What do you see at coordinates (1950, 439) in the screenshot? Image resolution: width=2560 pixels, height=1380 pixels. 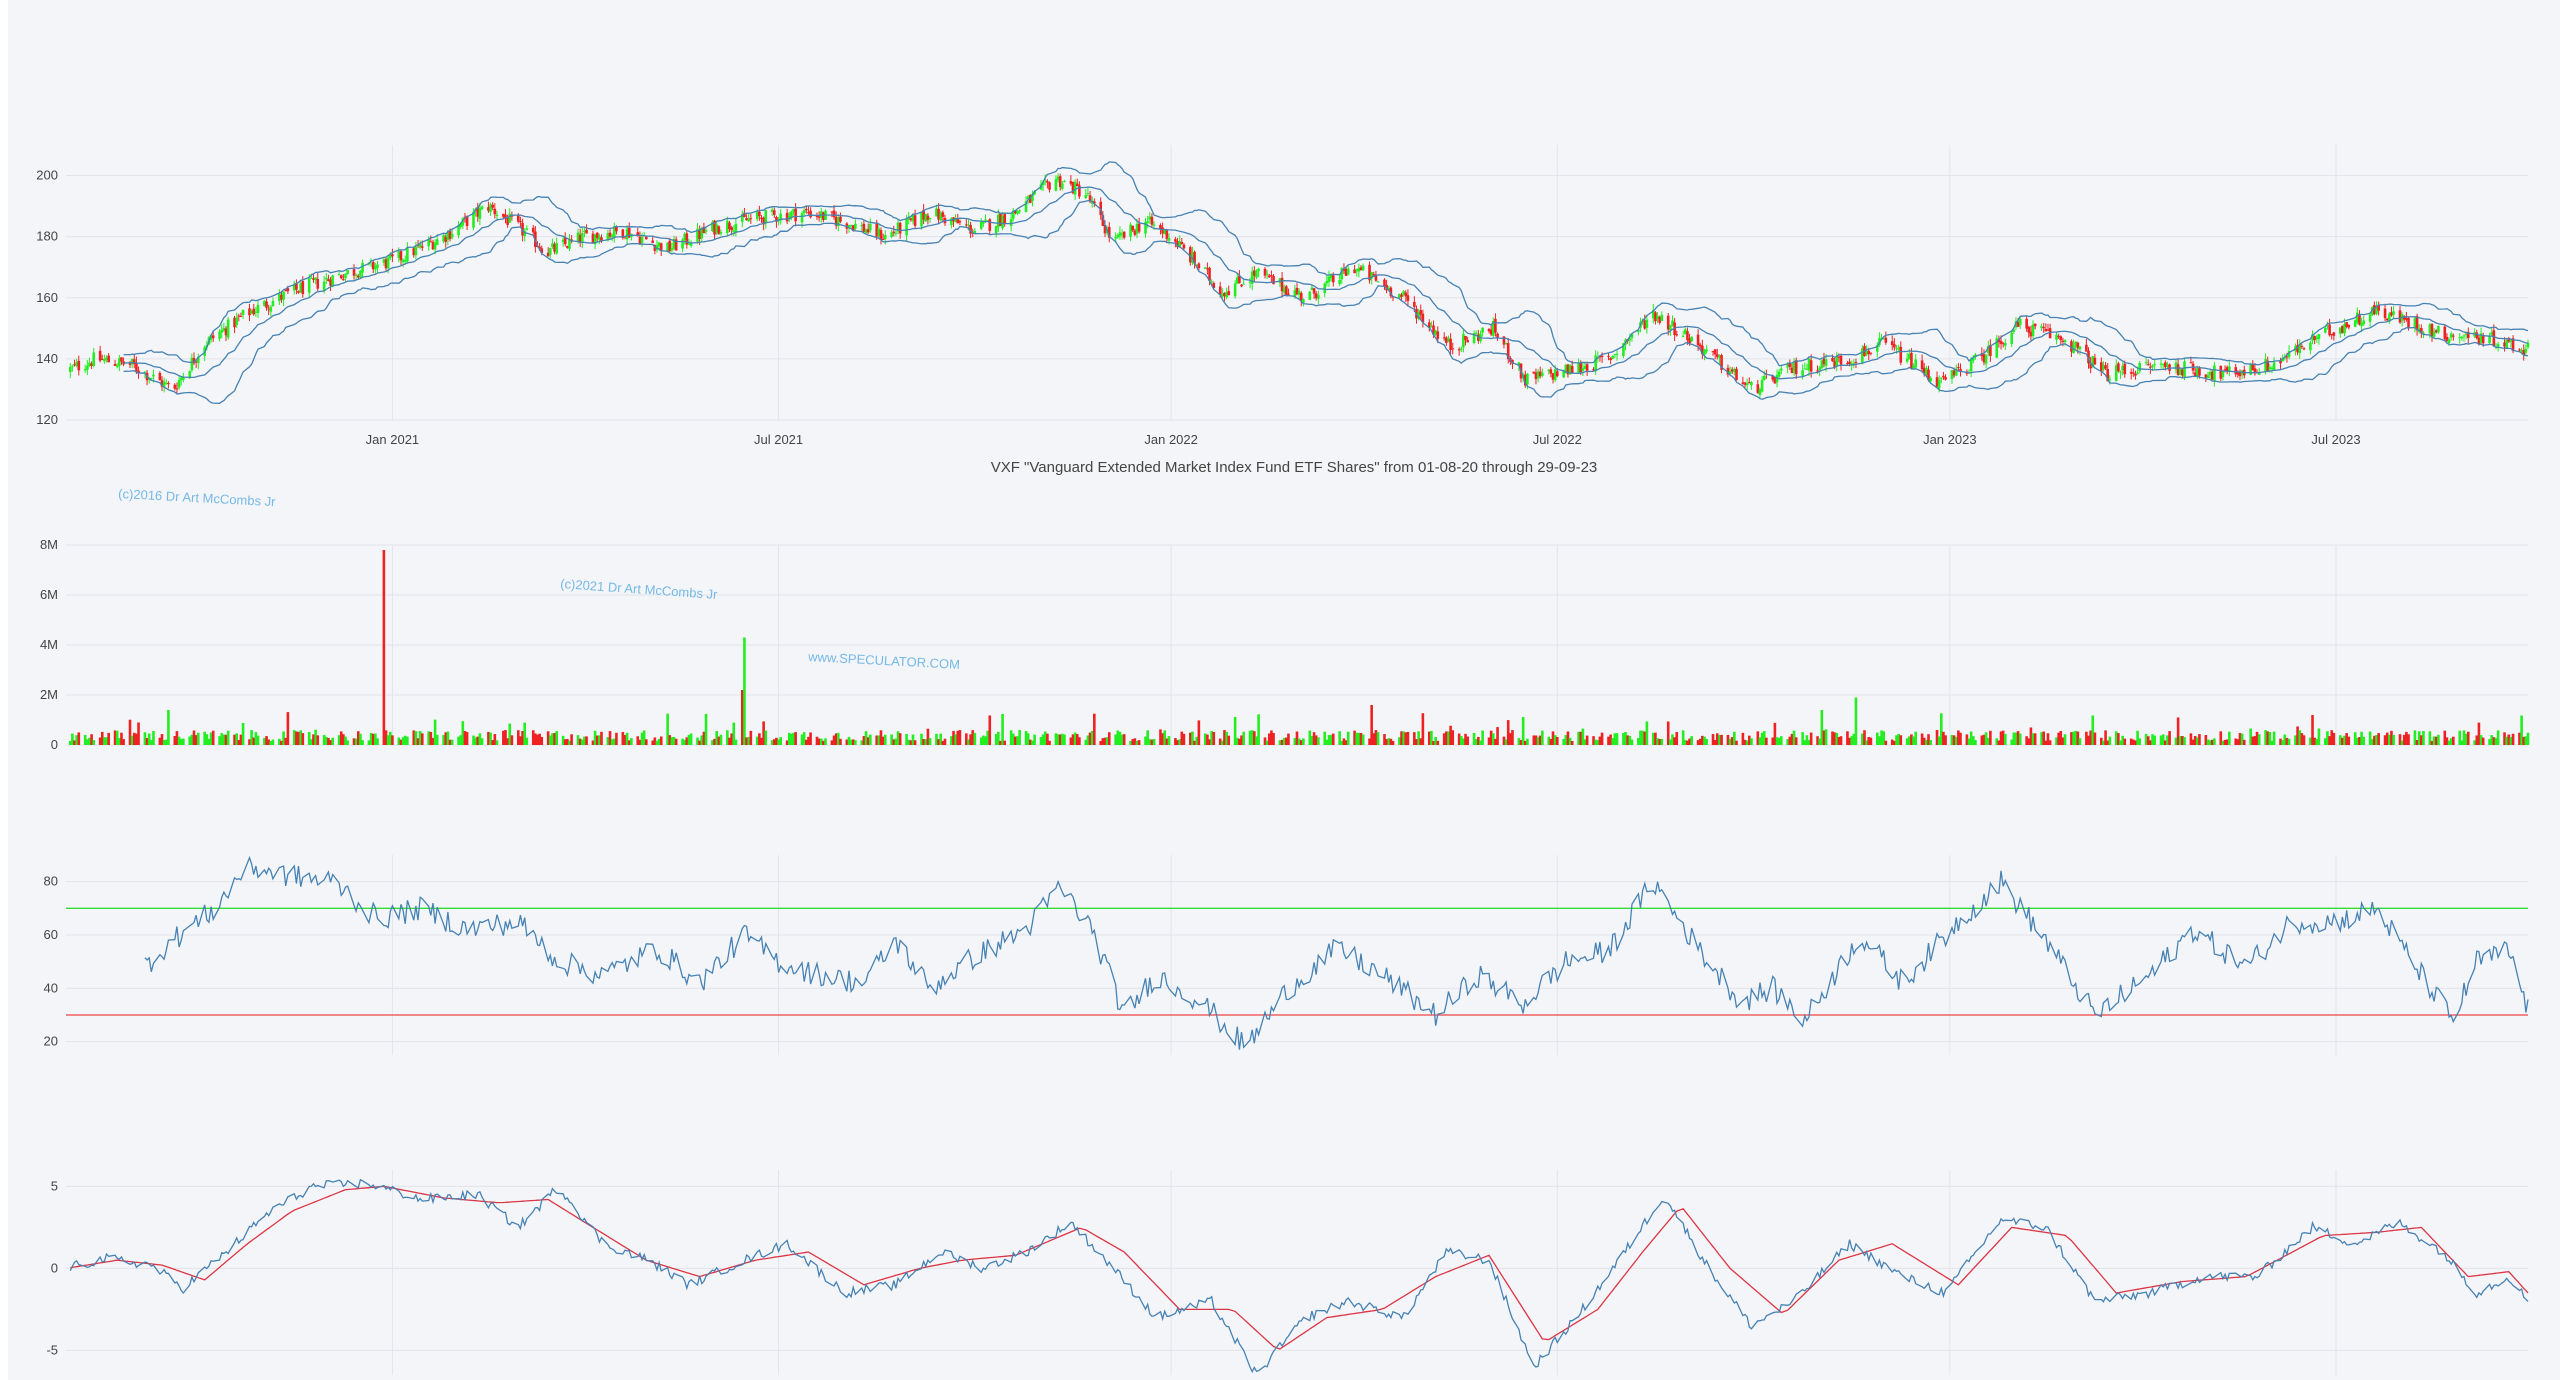 I see `x-tick-label: Jan 2023` at bounding box center [1950, 439].